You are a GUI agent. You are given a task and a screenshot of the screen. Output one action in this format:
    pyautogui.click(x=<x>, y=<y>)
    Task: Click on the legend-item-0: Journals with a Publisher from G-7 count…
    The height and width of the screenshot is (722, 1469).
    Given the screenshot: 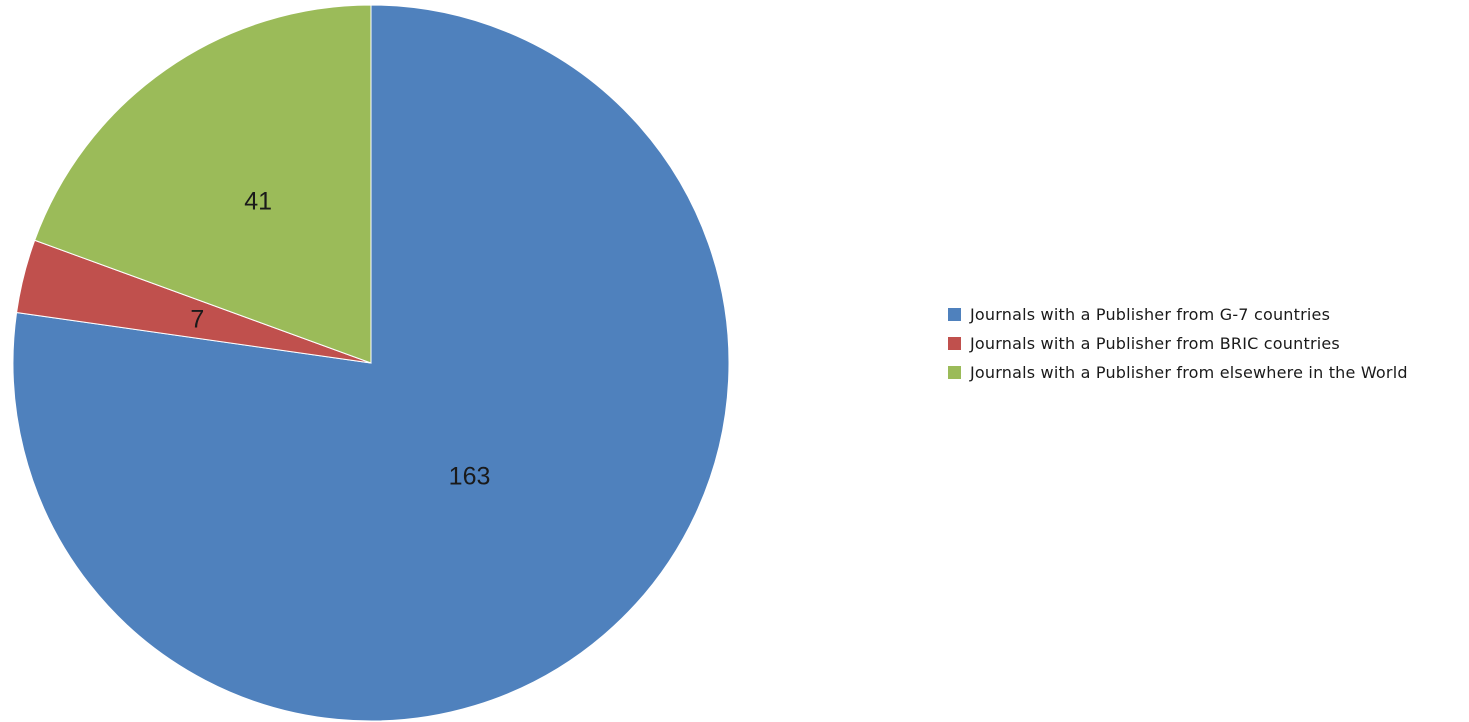 What is the action you would take?
    pyautogui.click(x=1205, y=315)
    